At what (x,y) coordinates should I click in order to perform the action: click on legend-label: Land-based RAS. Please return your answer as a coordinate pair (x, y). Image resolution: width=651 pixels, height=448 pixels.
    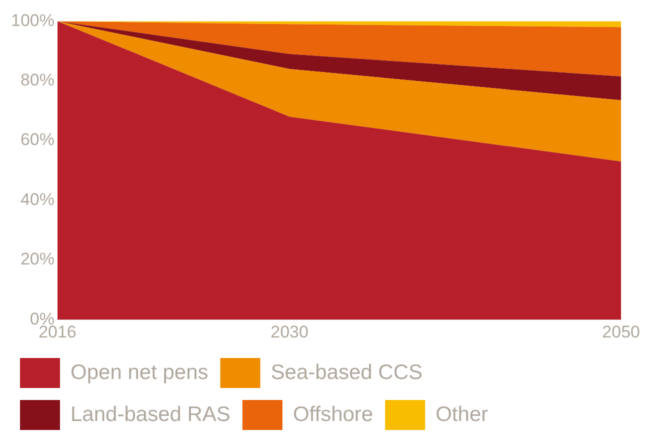
    Looking at the image, I should click on (150, 414).